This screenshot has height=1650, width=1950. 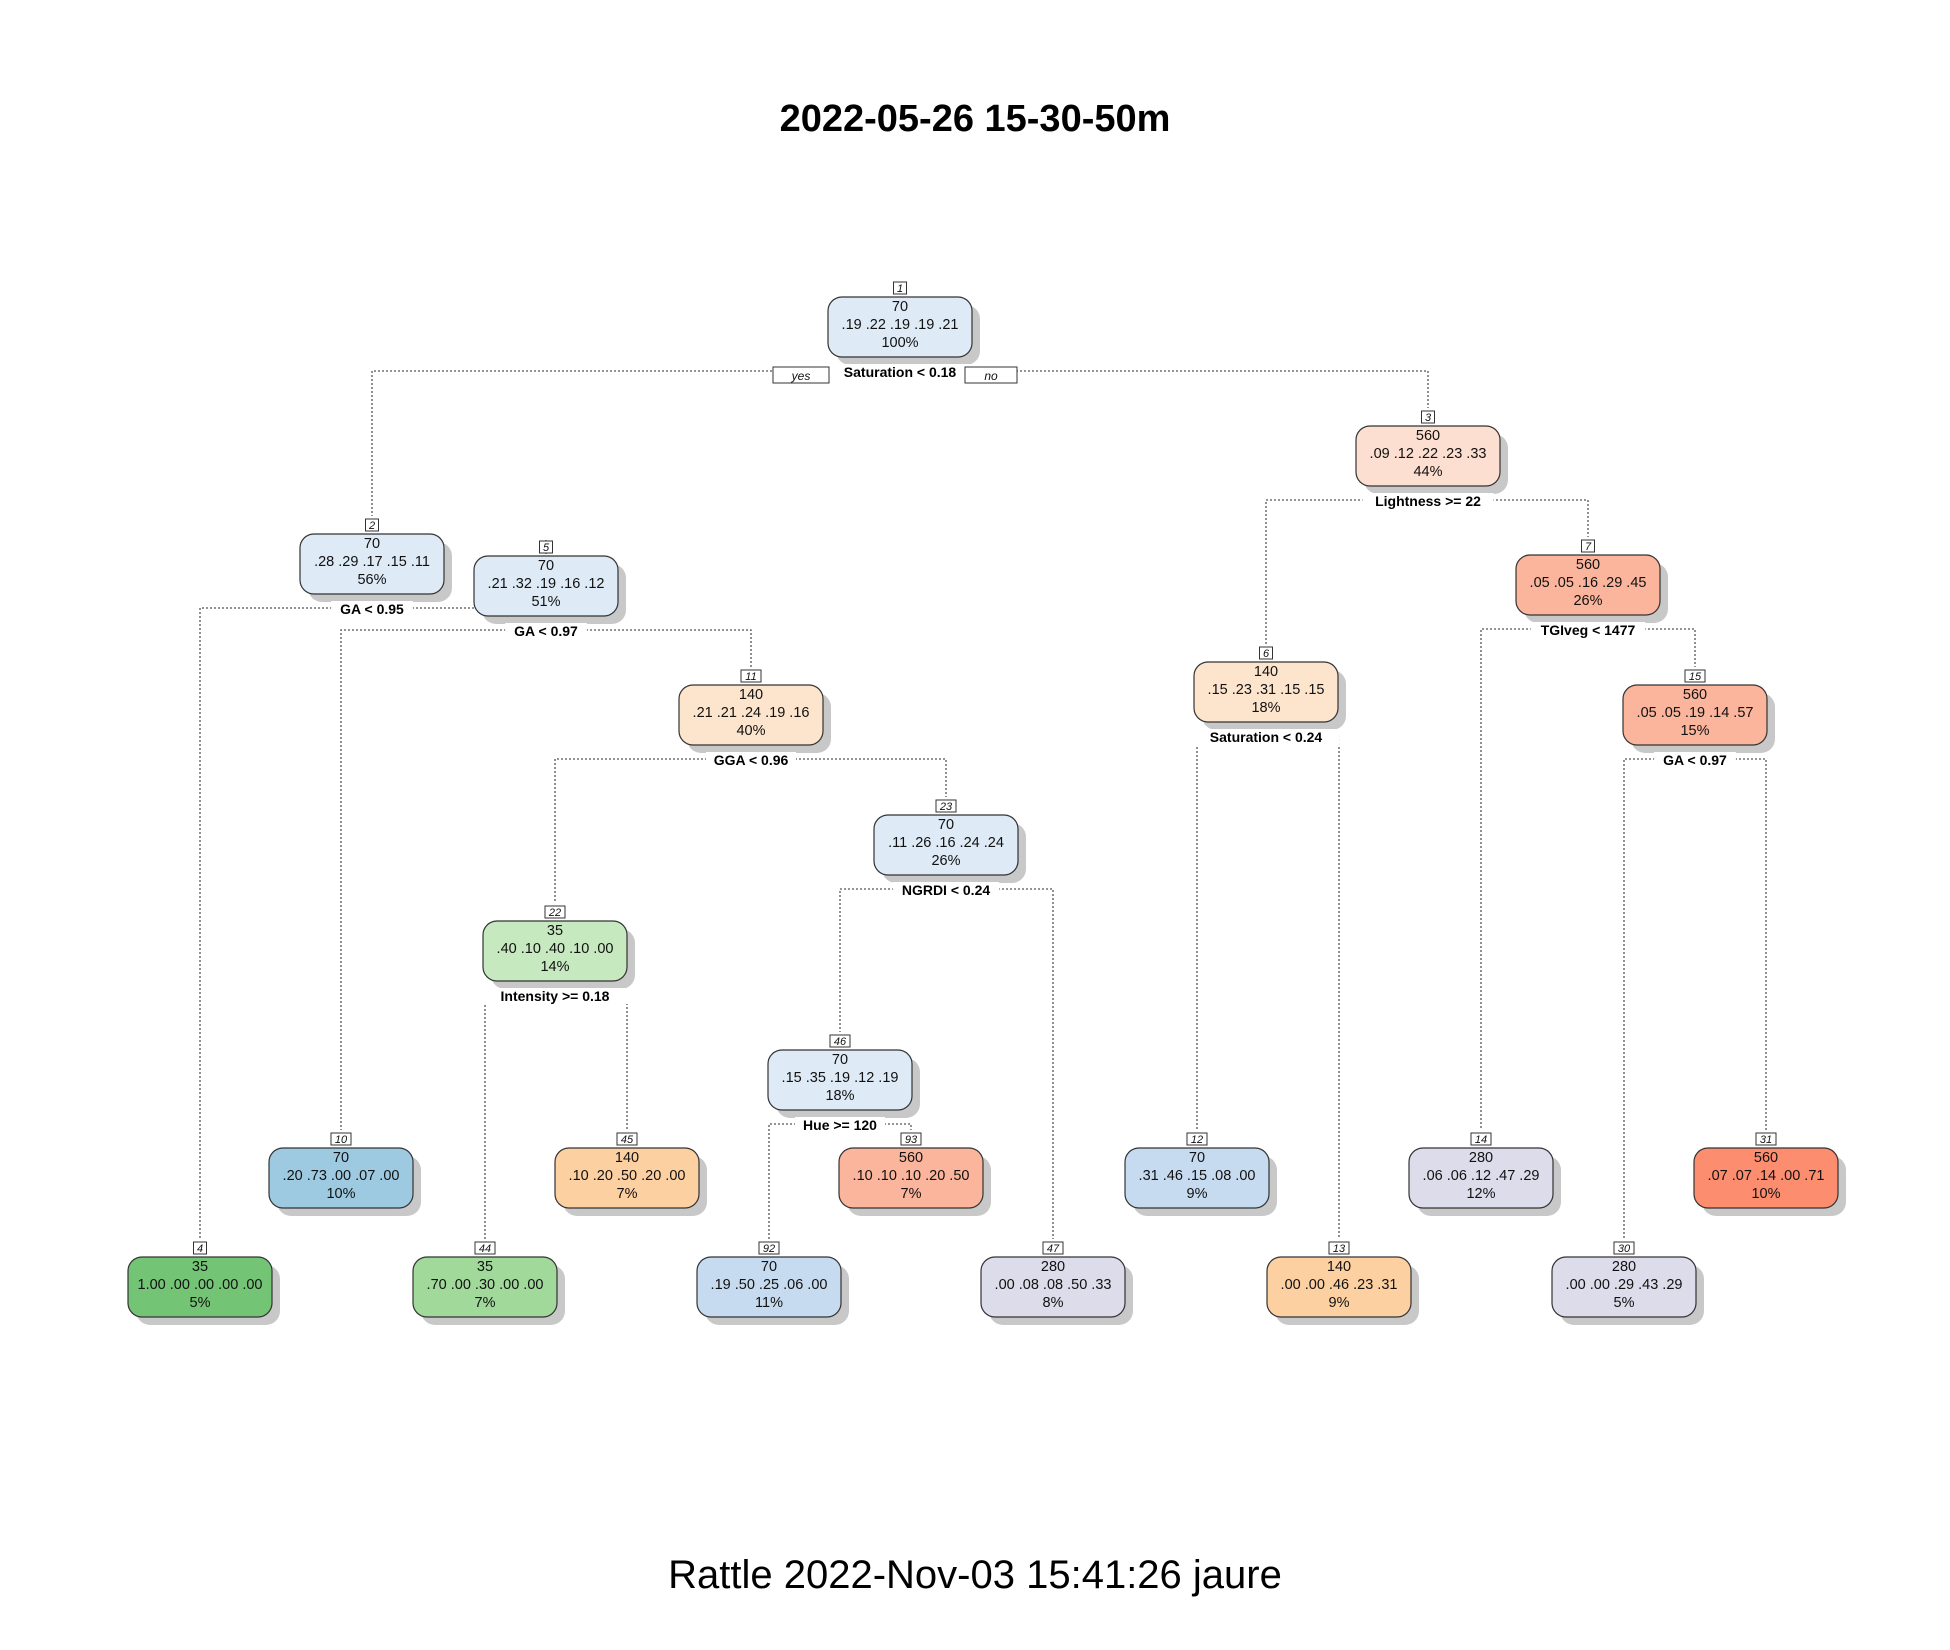 What do you see at coordinates (627, 1158) in the screenshot?
I see `node-class: 140` at bounding box center [627, 1158].